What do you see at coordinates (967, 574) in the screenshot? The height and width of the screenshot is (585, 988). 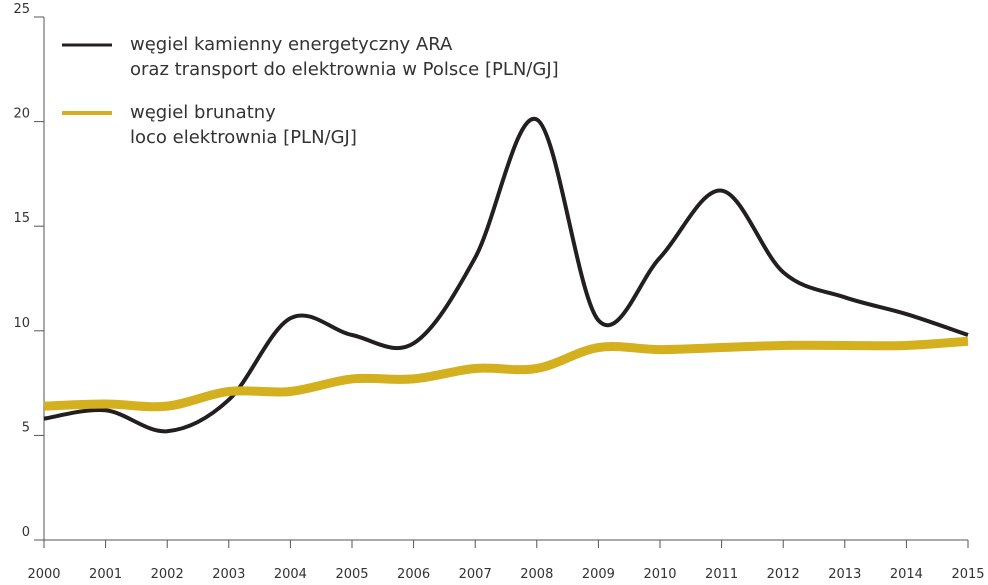 I see `x-tick-label: 2015` at bounding box center [967, 574].